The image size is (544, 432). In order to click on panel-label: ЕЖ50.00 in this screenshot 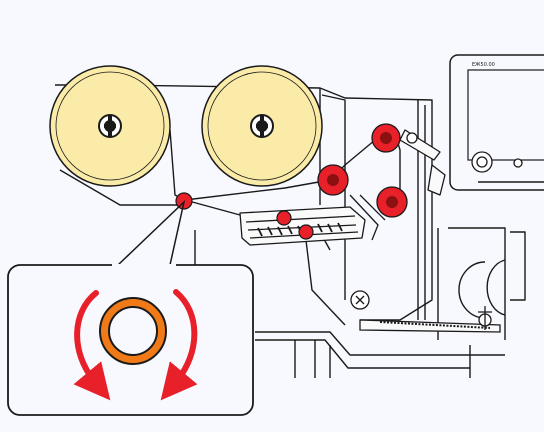, I will do `click(483, 65)`.